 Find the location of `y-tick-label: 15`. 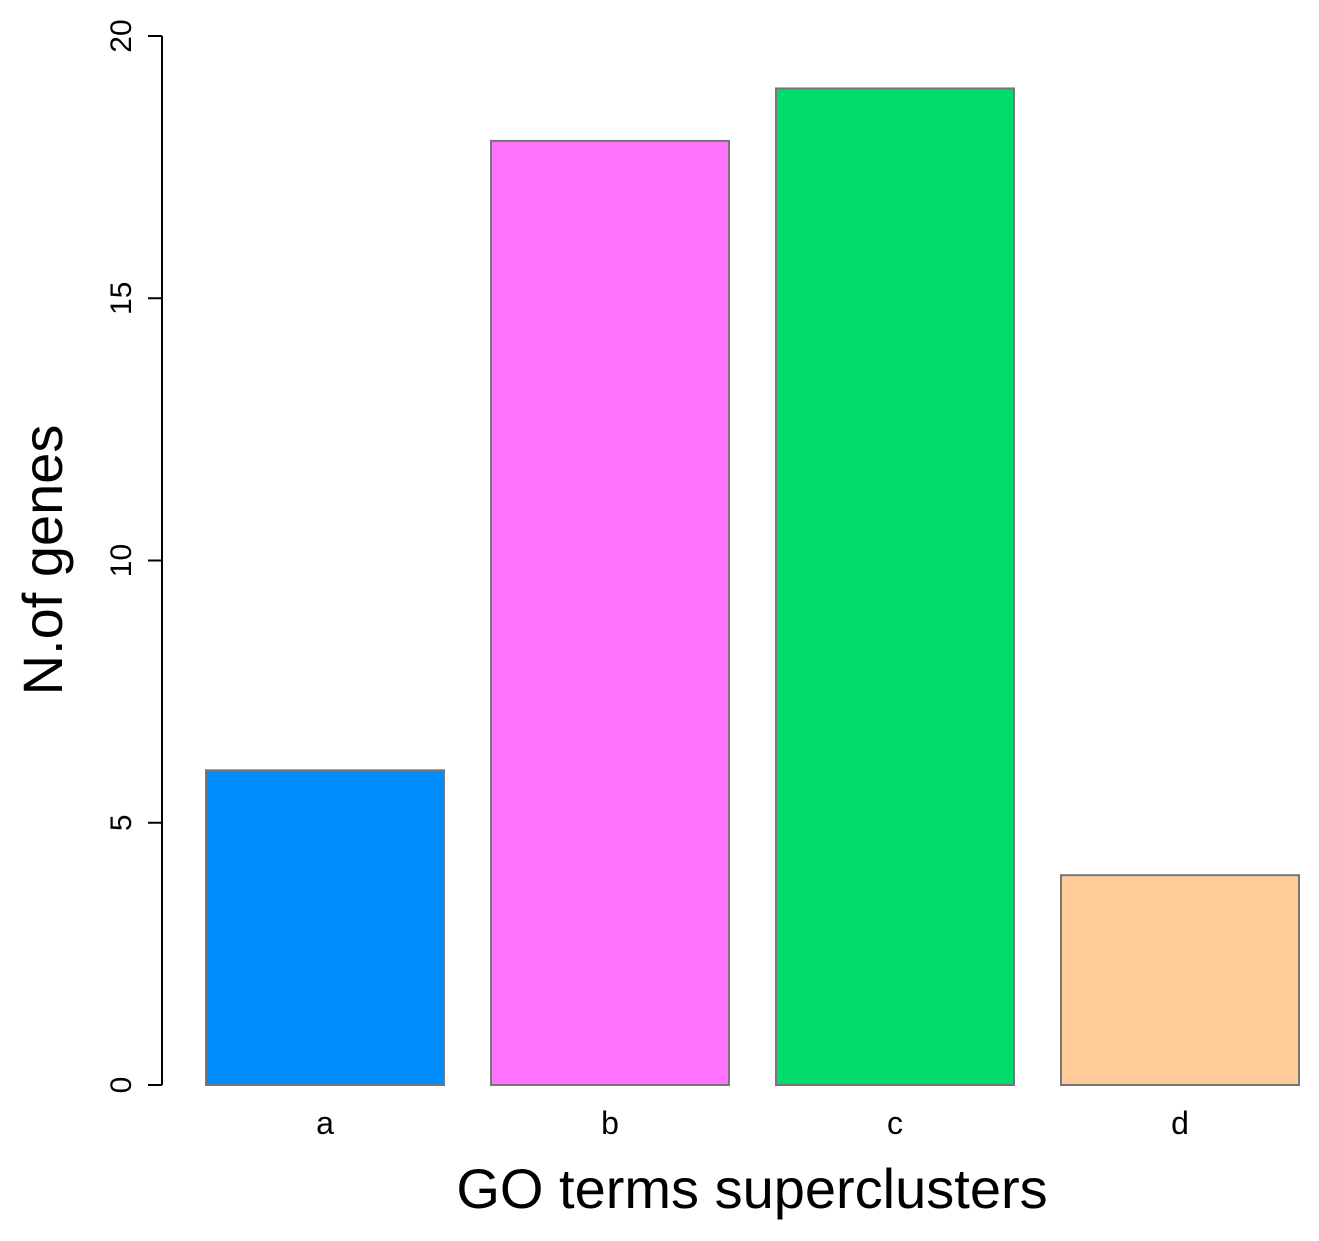

y-tick-label: 15 is located at coordinates (121, 298).